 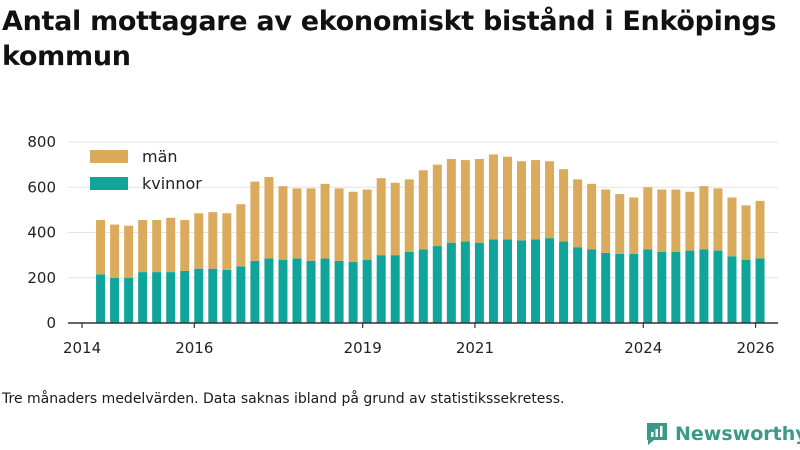 What do you see at coordinates (194, 348) in the screenshot?
I see `x-tick-label: 2016` at bounding box center [194, 348].